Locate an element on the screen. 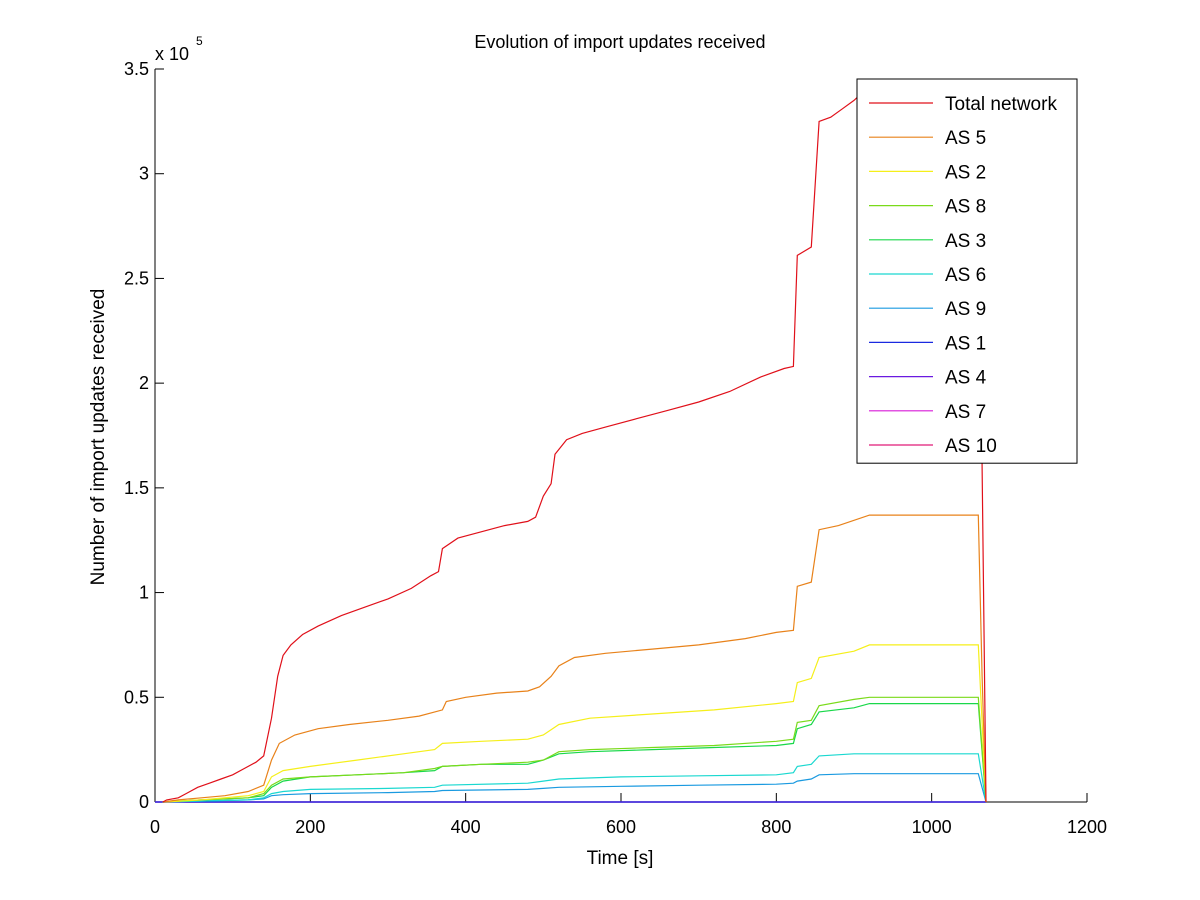  x-tick-label: 200 is located at coordinates (310, 827).